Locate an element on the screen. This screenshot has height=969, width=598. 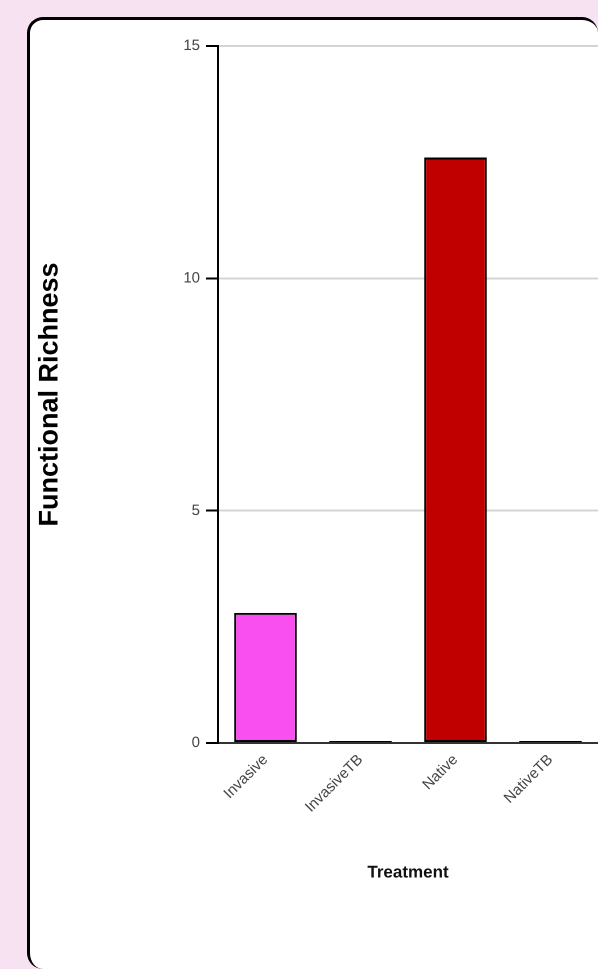
y-tick-label: 10 is located at coordinates (191, 277).